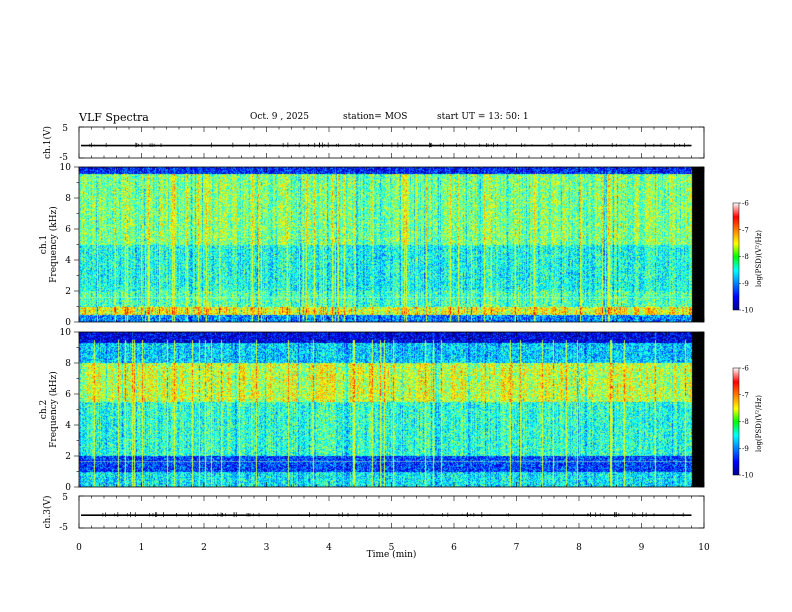 This screenshot has width=792, height=612. What do you see at coordinates (745, 449) in the screenshot?
I see `ch2-spec-colorbar-tick-label: -9` at bounding box center [745, 449].